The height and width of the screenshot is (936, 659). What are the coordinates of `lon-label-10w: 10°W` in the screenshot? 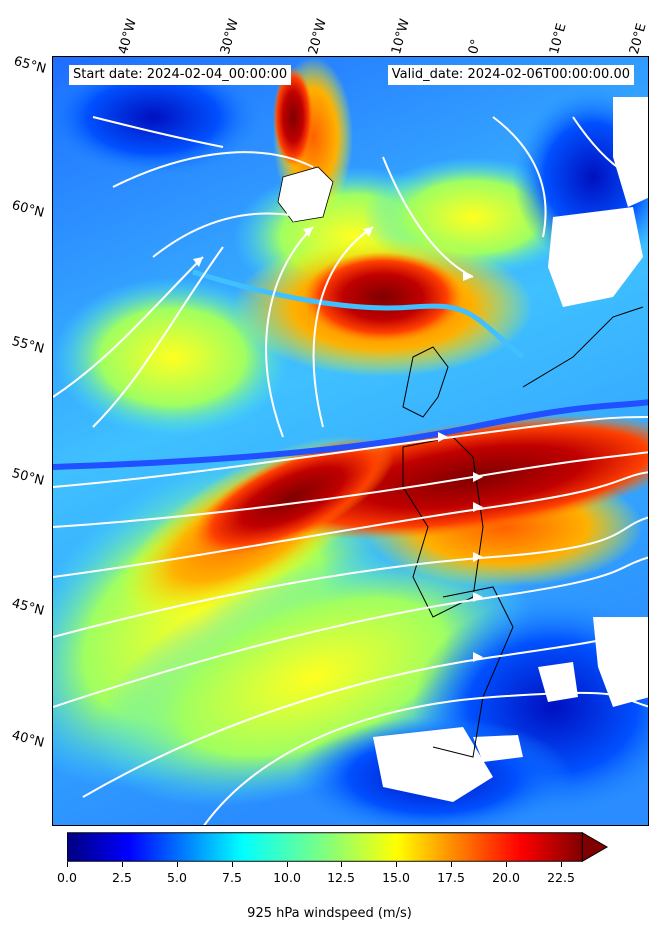 It's located at (401, 36).